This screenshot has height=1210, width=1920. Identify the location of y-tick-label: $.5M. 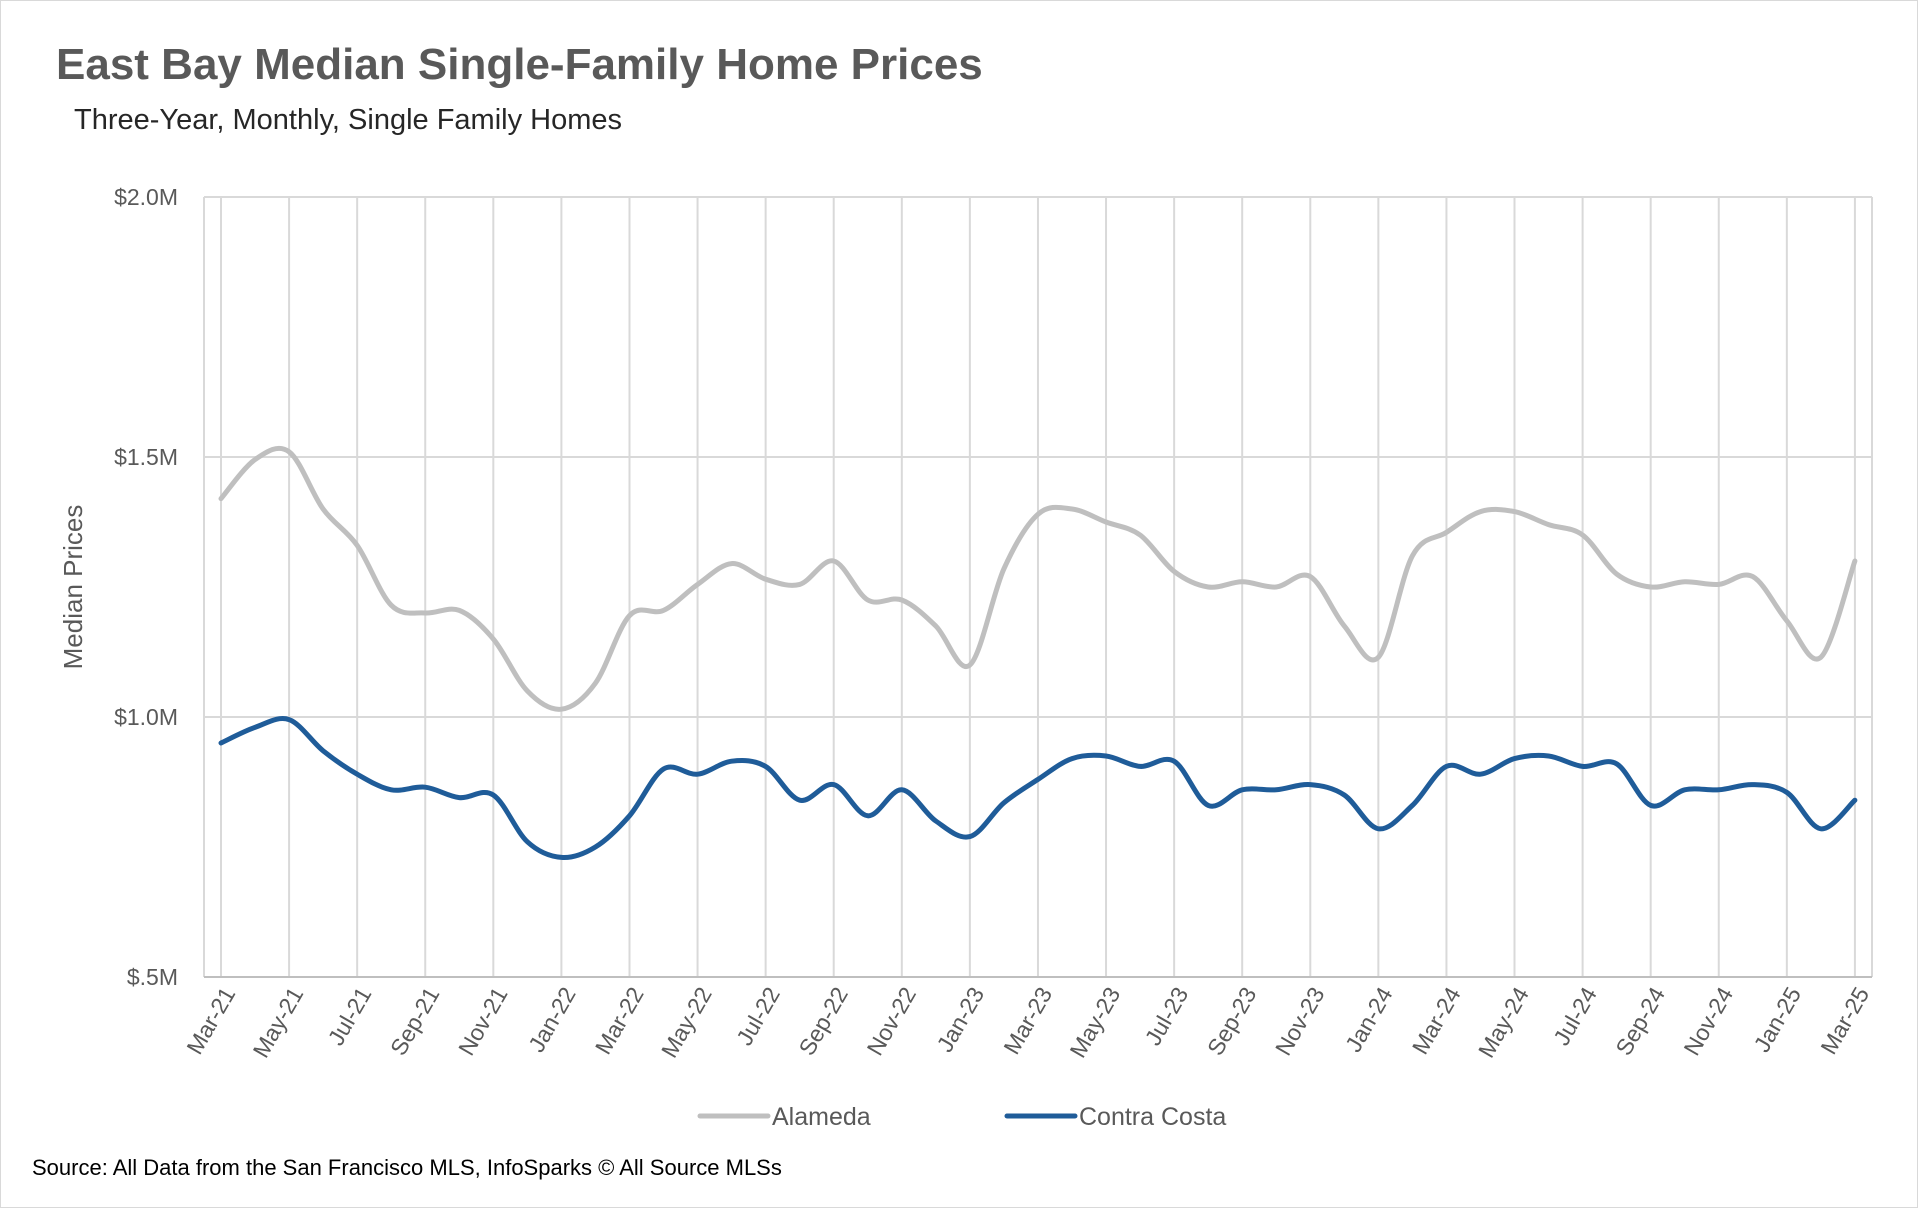
(152, 977).